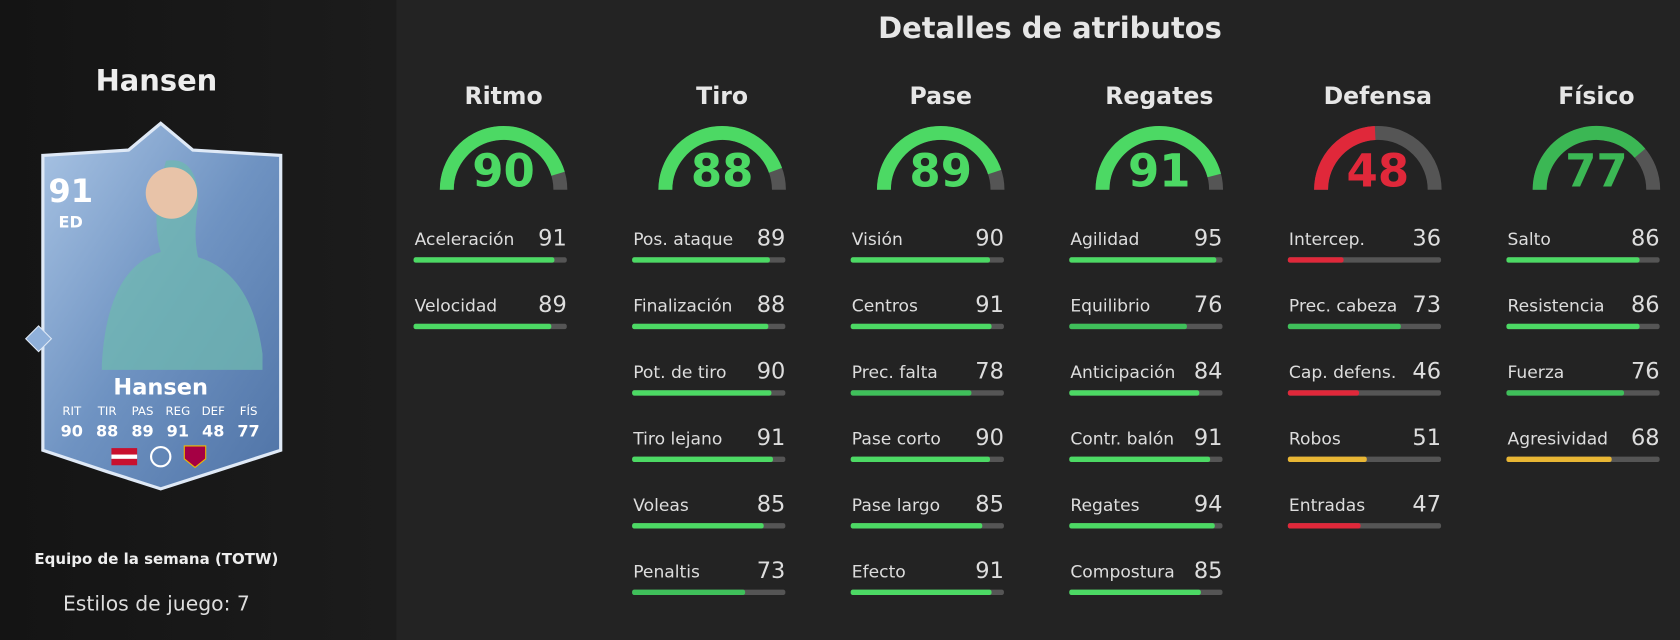  What do you see at coordinates (249, 410) in the screenshot?
I see `card-stat-label: FÍS` at bounding box center [249, 410].